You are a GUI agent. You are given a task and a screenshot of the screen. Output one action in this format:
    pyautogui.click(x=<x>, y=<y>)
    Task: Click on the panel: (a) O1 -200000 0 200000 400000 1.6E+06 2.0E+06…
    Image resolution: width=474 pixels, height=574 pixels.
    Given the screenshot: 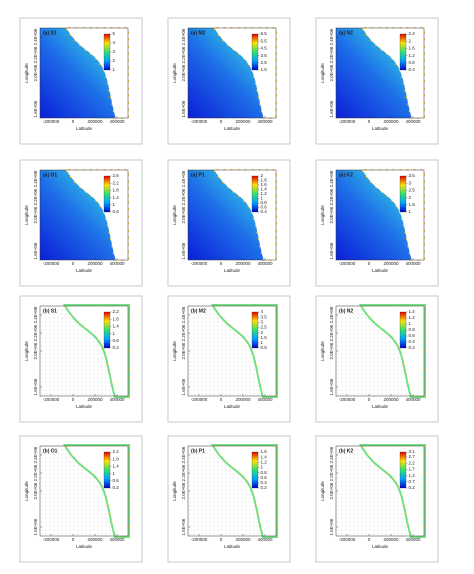 What is the action you would take?
    pyautogui.click(x=81, y=223)
    